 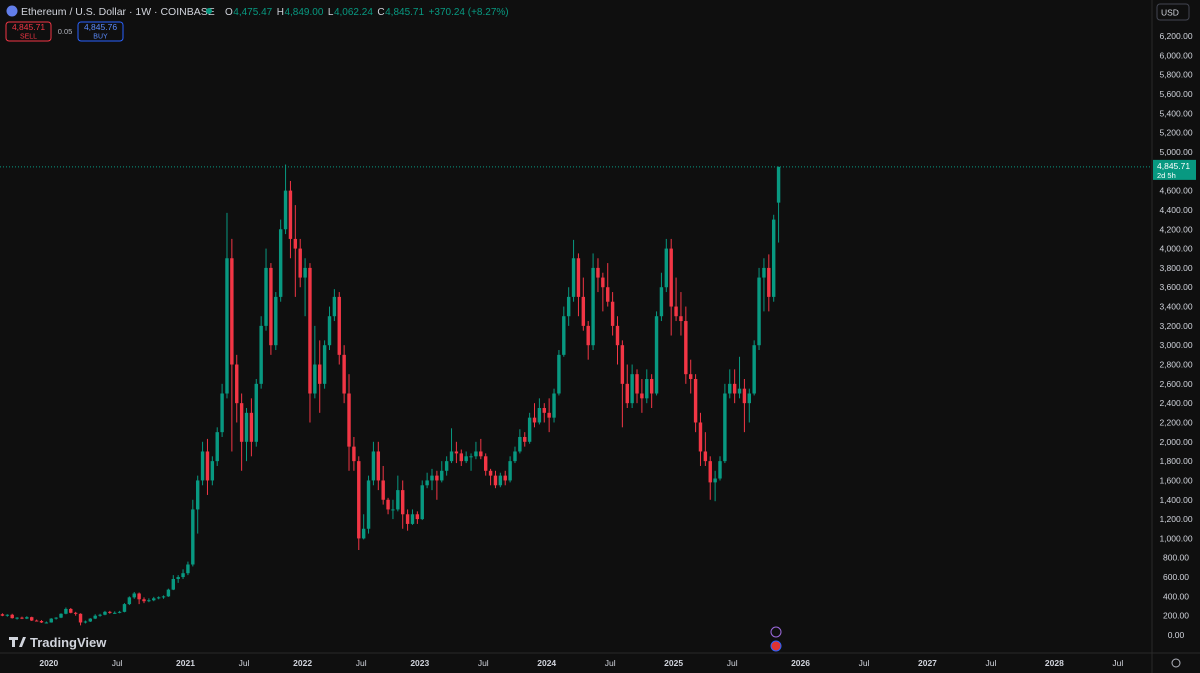 I want to click on last-price-tag, so click(x=1174, y=169).